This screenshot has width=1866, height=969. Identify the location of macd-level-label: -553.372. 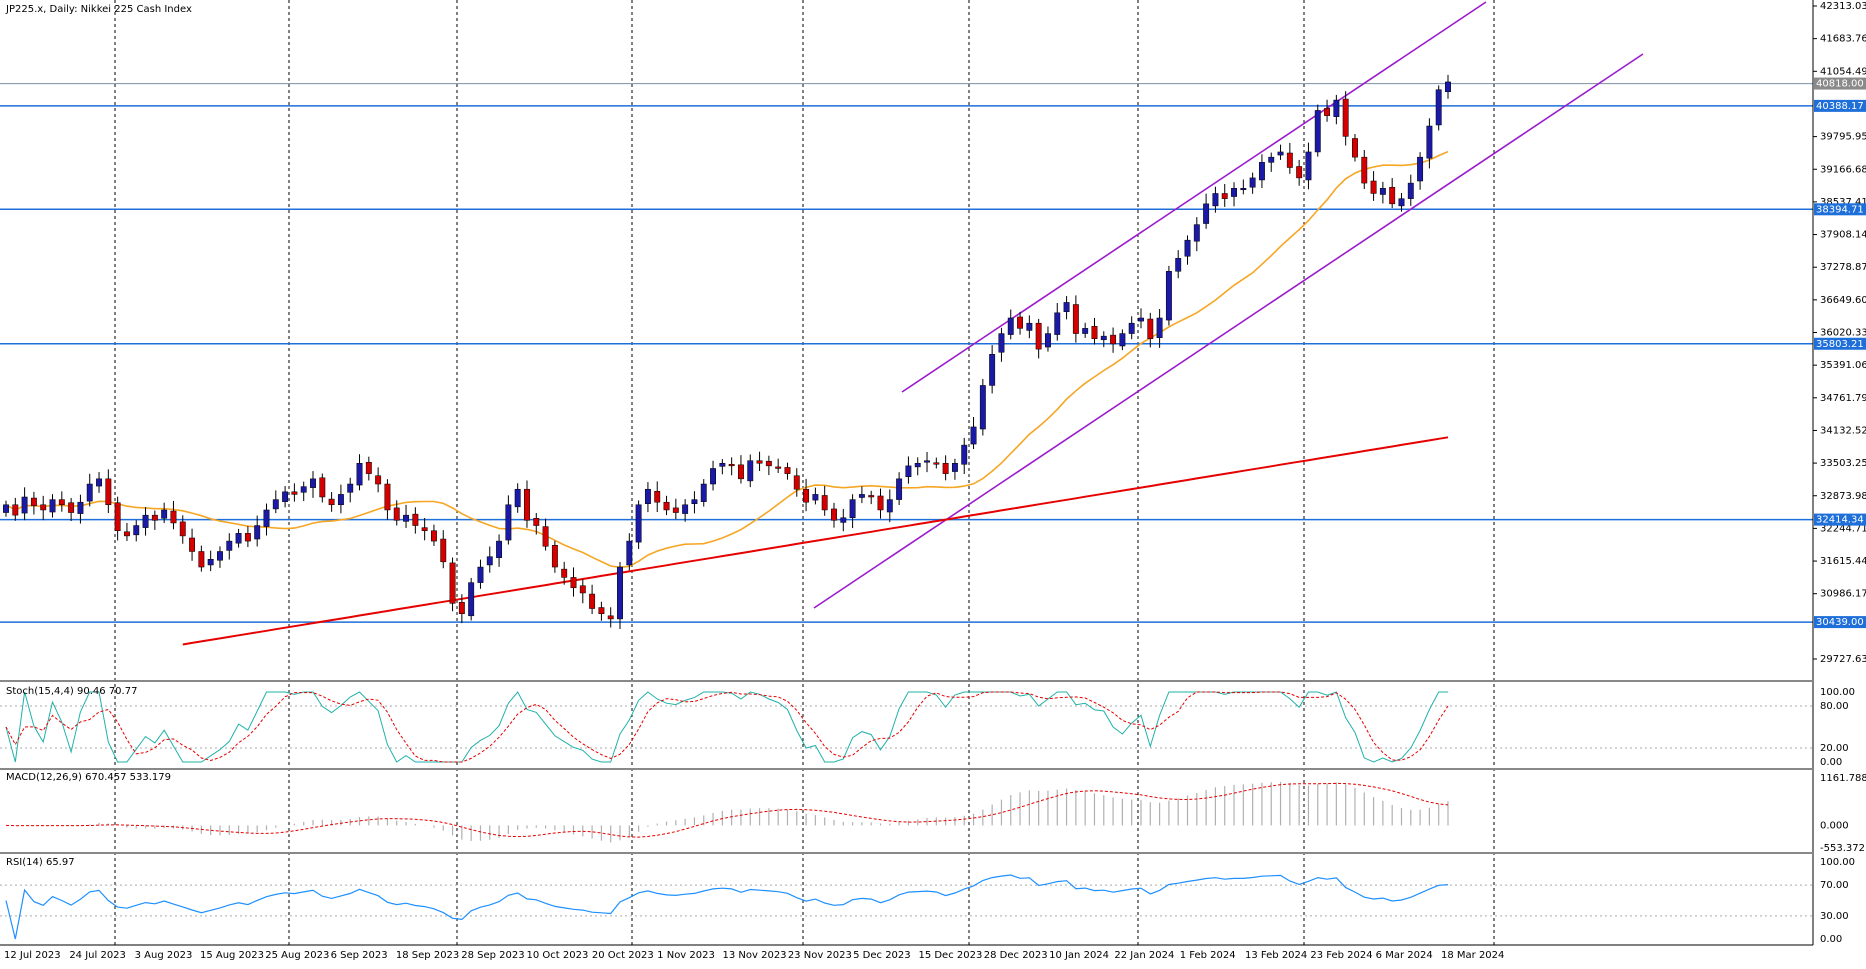
(1842, 848).